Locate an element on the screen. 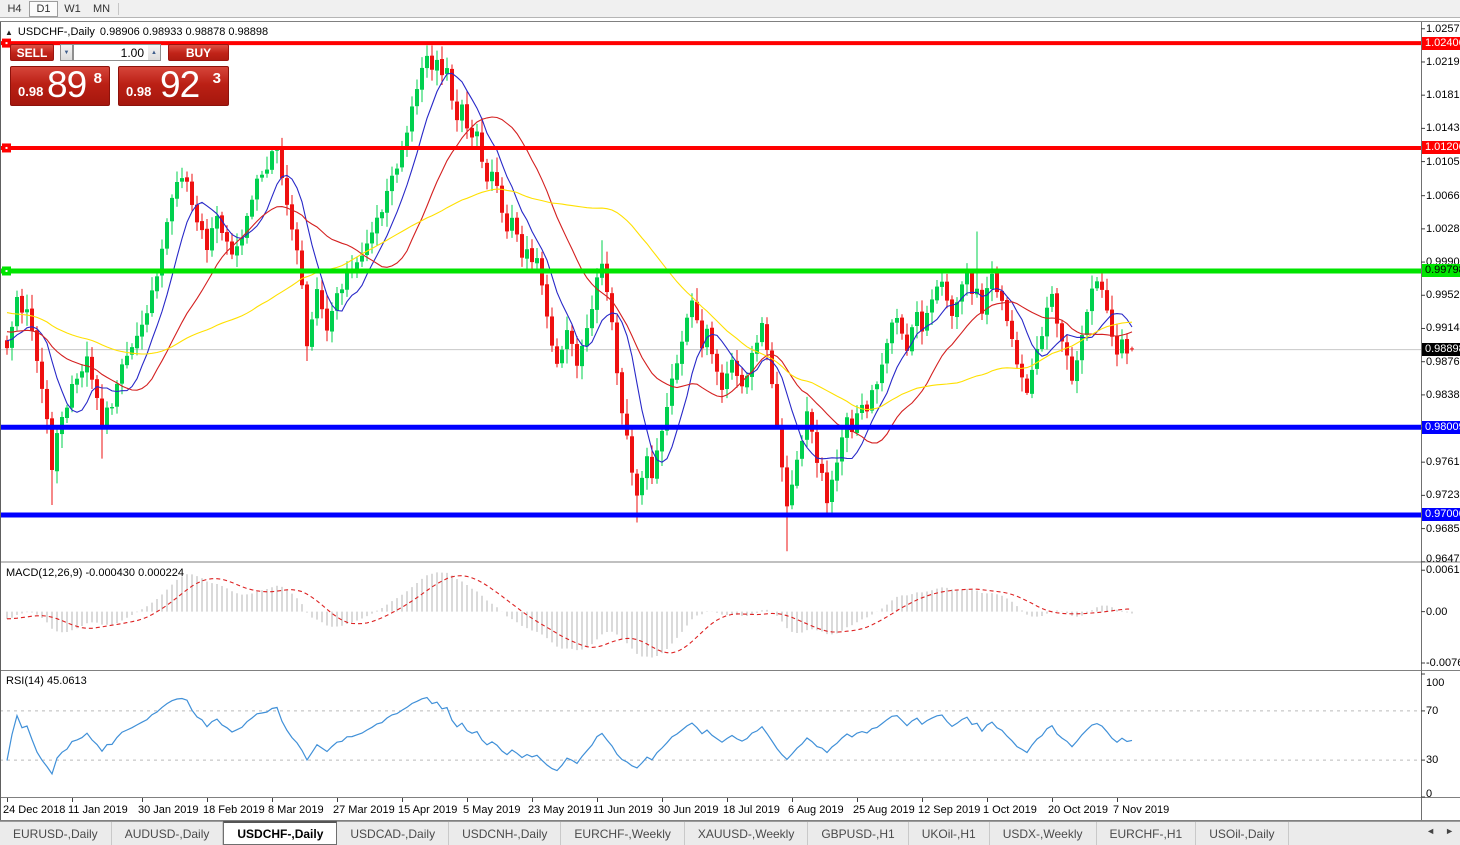 The width and height of the screenshot is (1460, 845). down-arrow-icon: ▼ is located at coordinates (66, 52).